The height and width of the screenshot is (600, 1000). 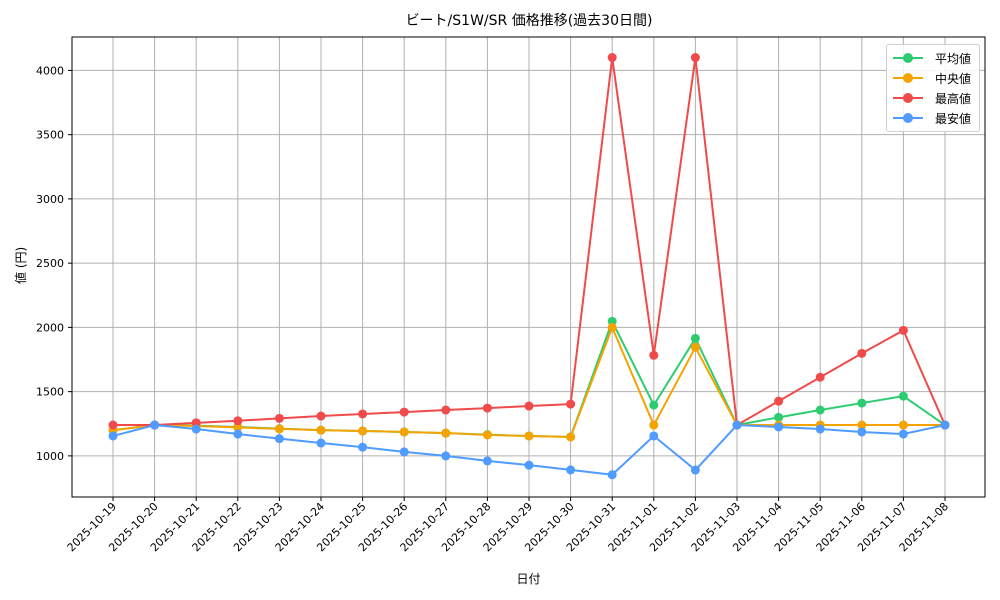 What do you see at coordinates (50, 327) in the screenshot?
I see `y-tick-label: 2000` at bounding box center [50, 327].